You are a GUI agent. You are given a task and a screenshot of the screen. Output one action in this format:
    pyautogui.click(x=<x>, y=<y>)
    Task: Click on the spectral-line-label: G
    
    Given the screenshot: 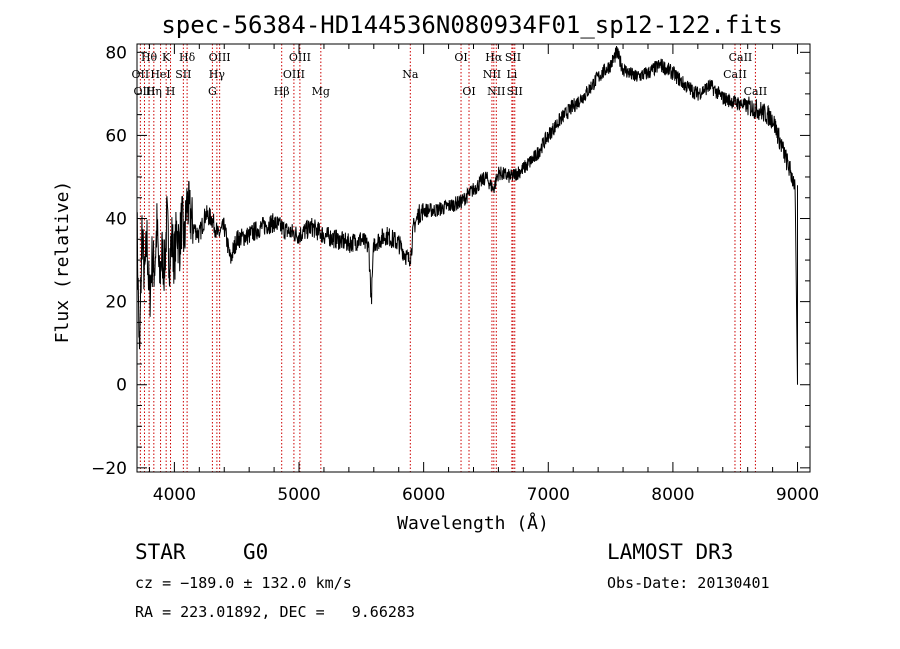 What is the action you would take?
    pyautogui.click(x=212, y=91)
    